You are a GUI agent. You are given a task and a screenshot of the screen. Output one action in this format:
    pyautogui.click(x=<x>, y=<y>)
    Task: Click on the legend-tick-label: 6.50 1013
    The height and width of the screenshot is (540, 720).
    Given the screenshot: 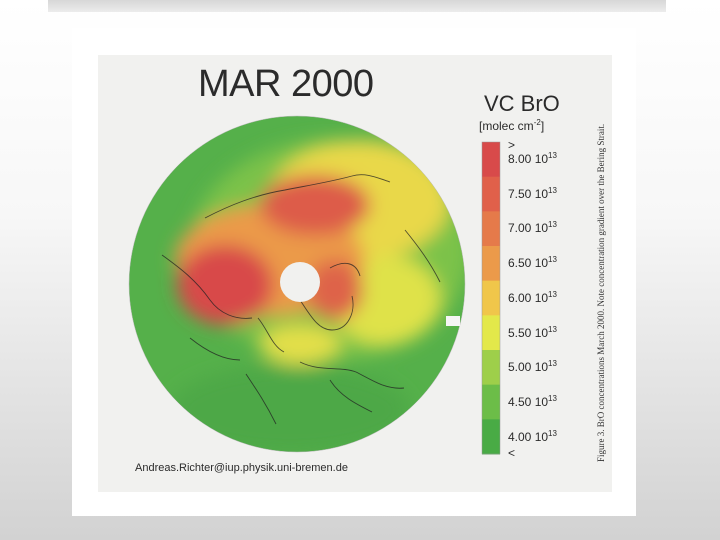 What is the action you would take?
    pyautogui.click(x=532, y=263)
    